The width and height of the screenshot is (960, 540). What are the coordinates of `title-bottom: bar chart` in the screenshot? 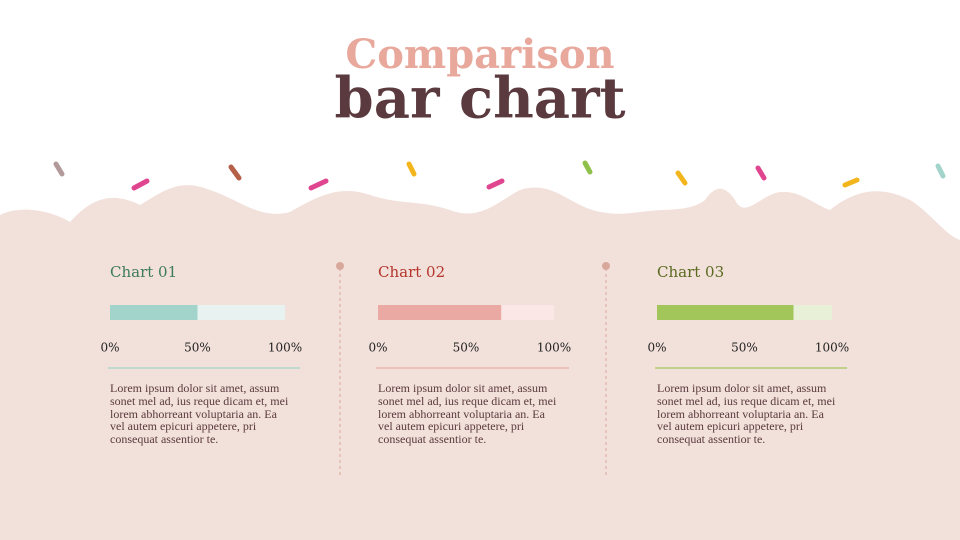 It's located at (480, 99).